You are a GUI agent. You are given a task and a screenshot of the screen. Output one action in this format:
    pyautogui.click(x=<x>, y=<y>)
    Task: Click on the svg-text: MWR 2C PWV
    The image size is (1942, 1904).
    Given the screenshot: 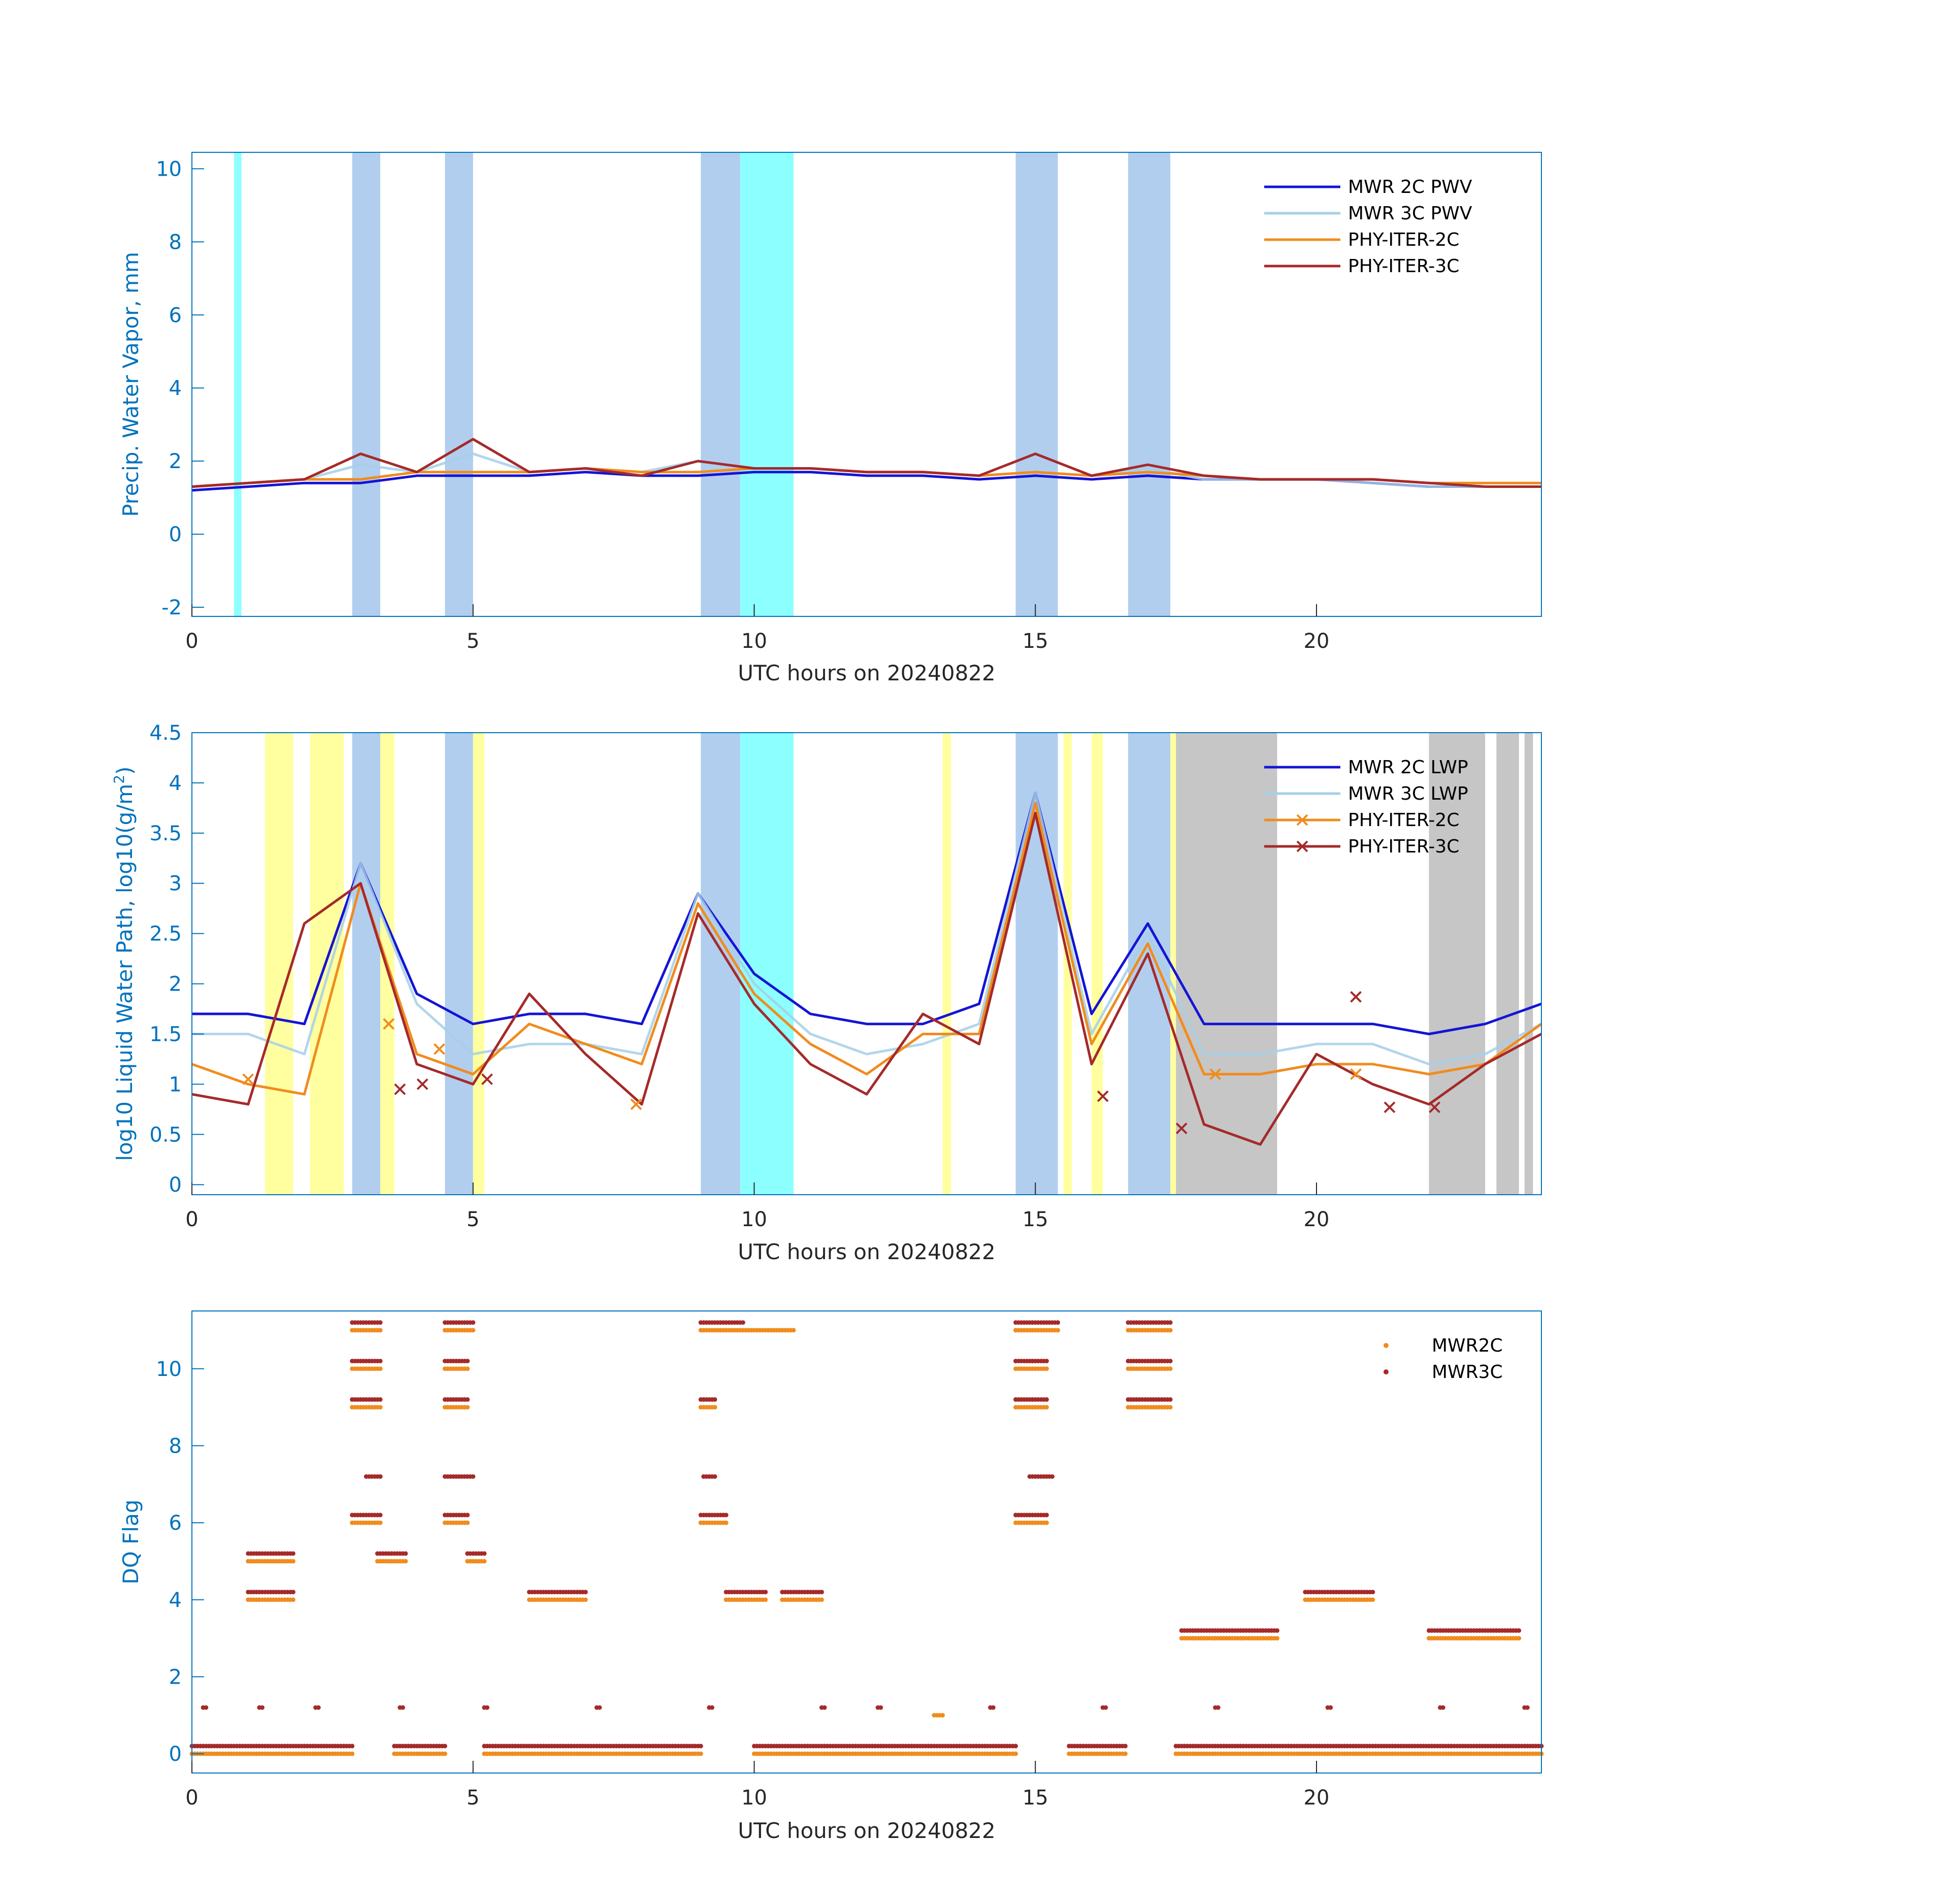 What is the action you would take?
    pyautogui.click(x=1410, y=188)
    